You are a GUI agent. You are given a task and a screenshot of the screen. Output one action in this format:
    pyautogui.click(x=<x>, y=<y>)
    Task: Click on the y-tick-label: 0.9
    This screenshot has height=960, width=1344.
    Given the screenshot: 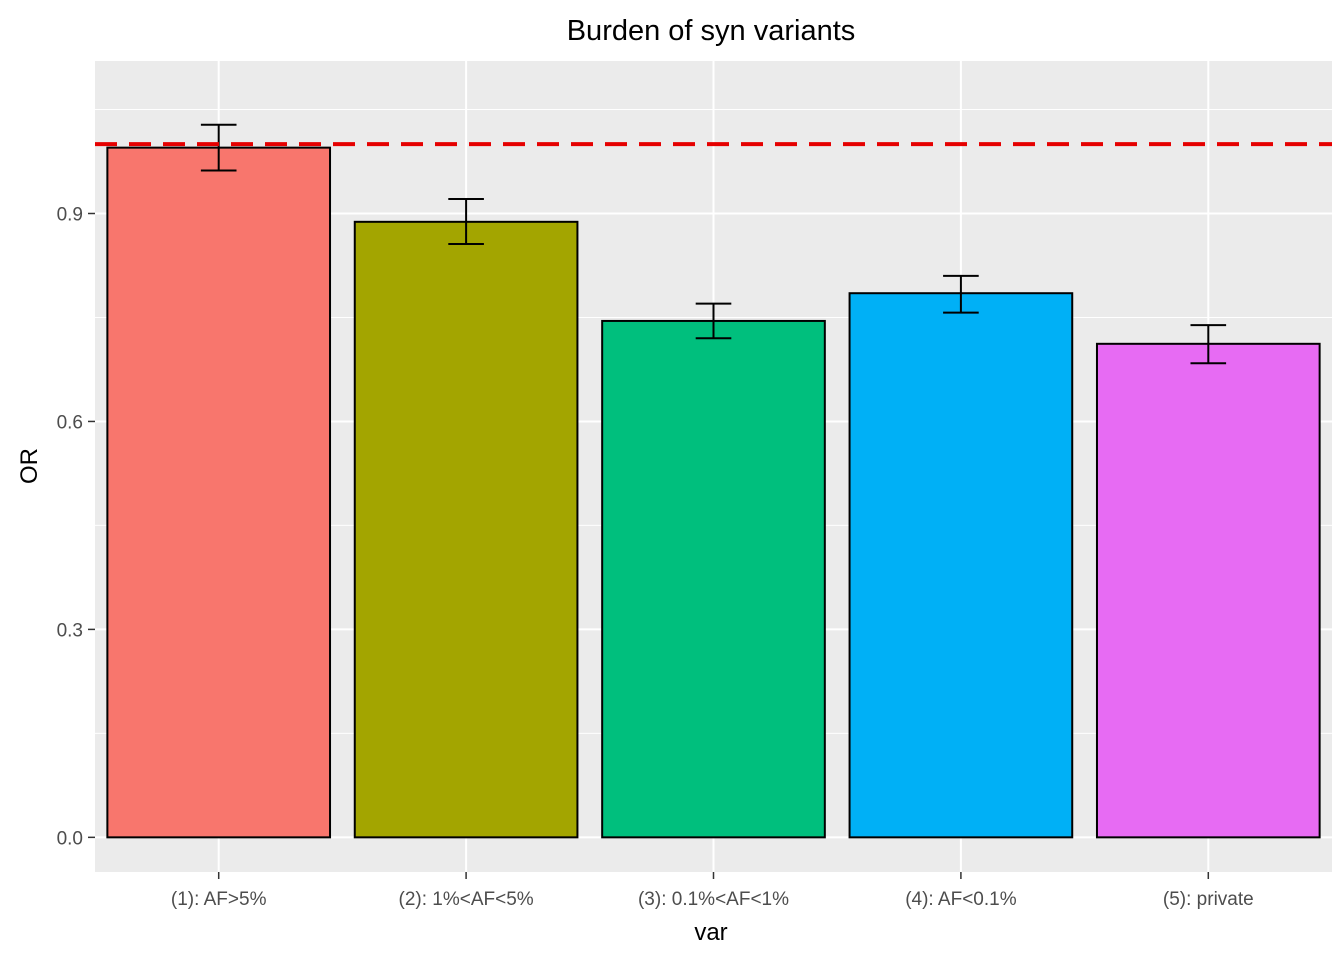 What is the action you would take?
    pyautogui.click(x=70, y=214)
    